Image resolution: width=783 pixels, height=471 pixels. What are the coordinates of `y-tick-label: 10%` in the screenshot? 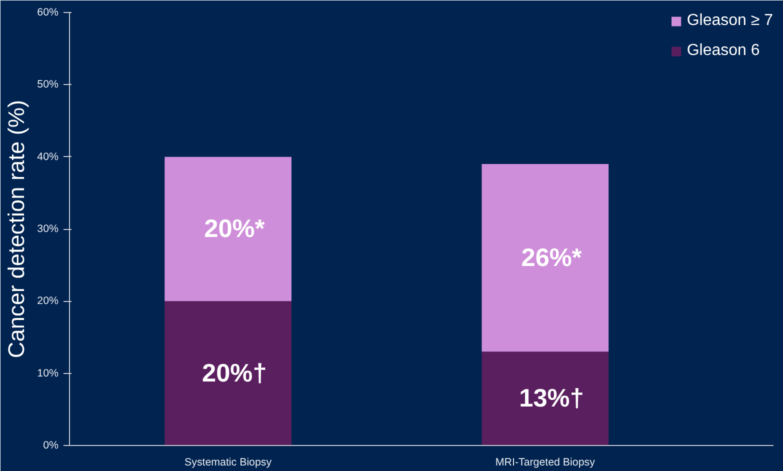 It's located at (48, 373).